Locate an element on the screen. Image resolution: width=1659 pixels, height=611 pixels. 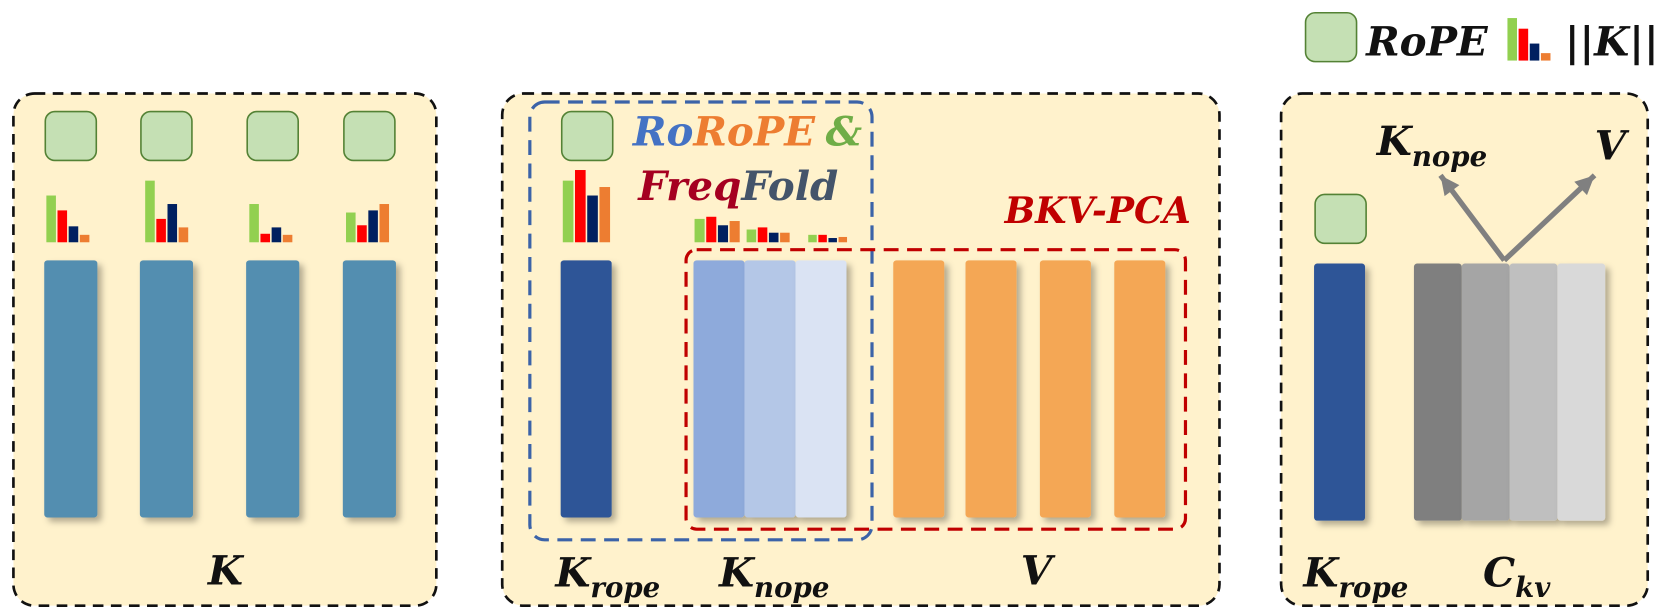
method-part: RoPE is located at coordinates (754, 132).